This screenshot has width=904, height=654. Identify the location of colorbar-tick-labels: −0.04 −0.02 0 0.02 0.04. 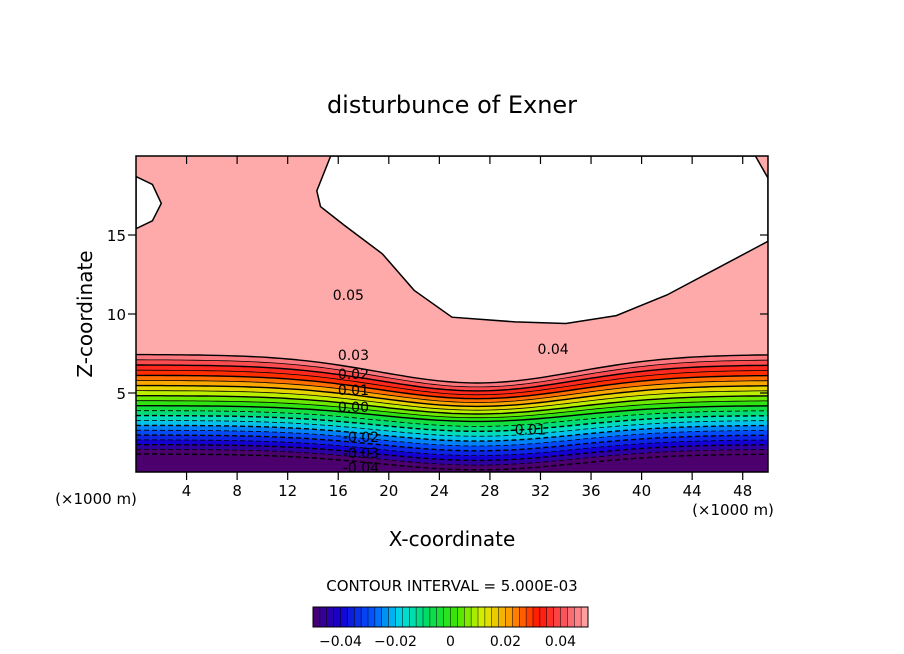
(447, 642).